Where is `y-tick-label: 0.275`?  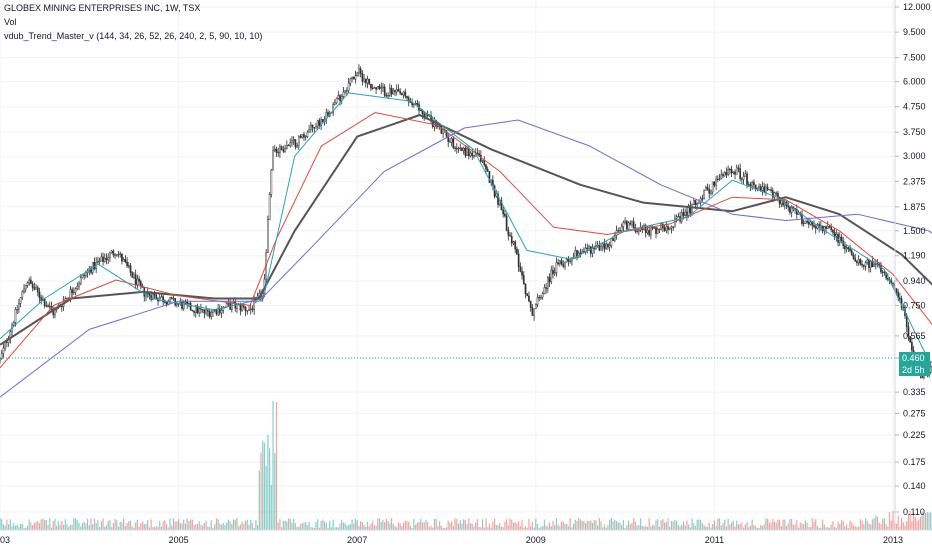 y-tick-label: 0.275 is located at coordinates (914, 413).